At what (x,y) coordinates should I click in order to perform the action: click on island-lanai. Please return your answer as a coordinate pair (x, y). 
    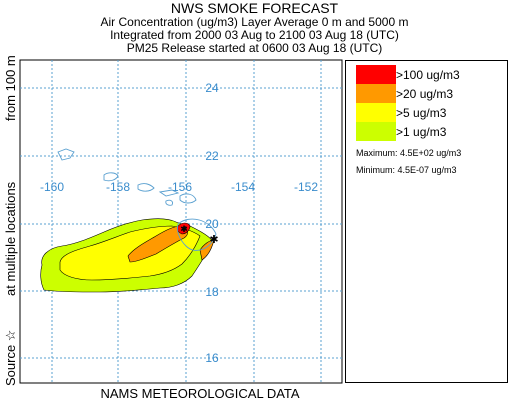
    Looking at the image, I should click on (169, 202).